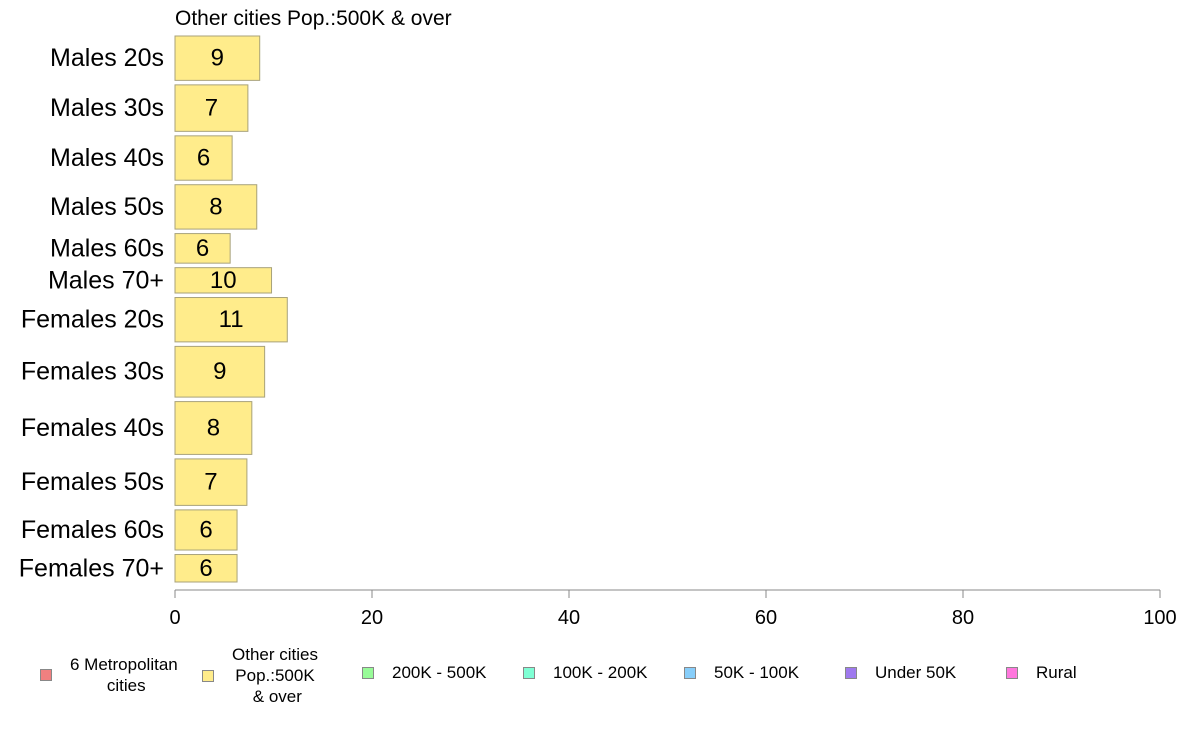 The width and height of the screenshot is (1188, 736). I want to click on x-axis: 0 20 40 60 80 100, so click(673, 609).